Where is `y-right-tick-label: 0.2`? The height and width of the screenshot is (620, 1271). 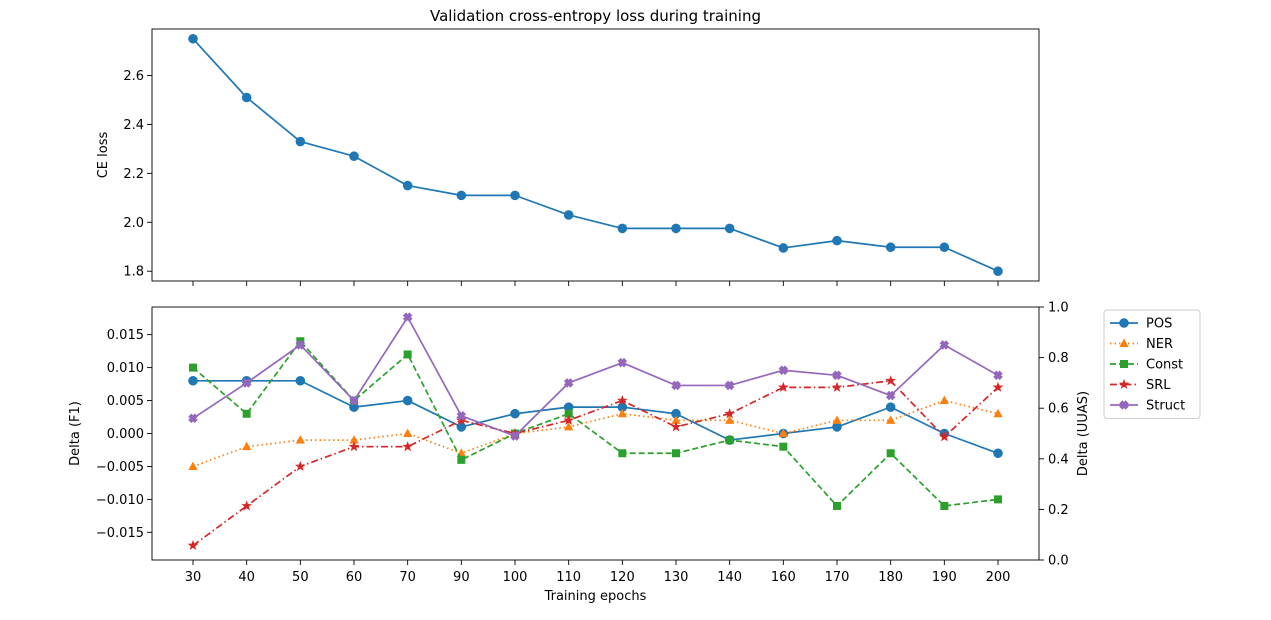
y-right-tick-label: 0.2 is located at coordinates (1058, 510).